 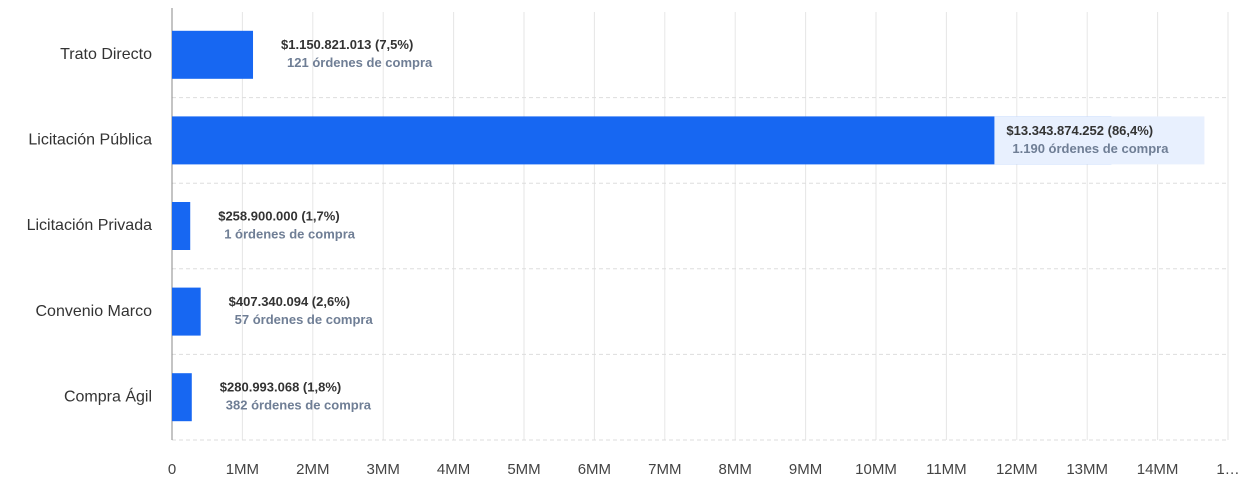 What do you see at coordinates (664, 469) in the screenshot?
I see `x-tick-label: 7MM` at bounding box center [664, 469].